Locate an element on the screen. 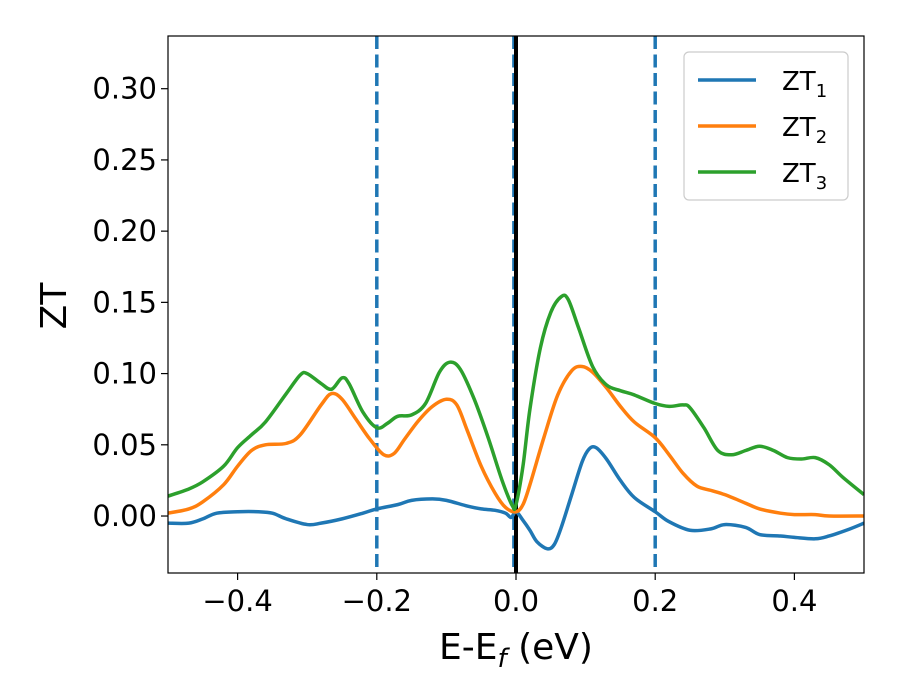 The image size is (900, 700). x-axis-label-main: E-E is located at coordinates (468, 647).